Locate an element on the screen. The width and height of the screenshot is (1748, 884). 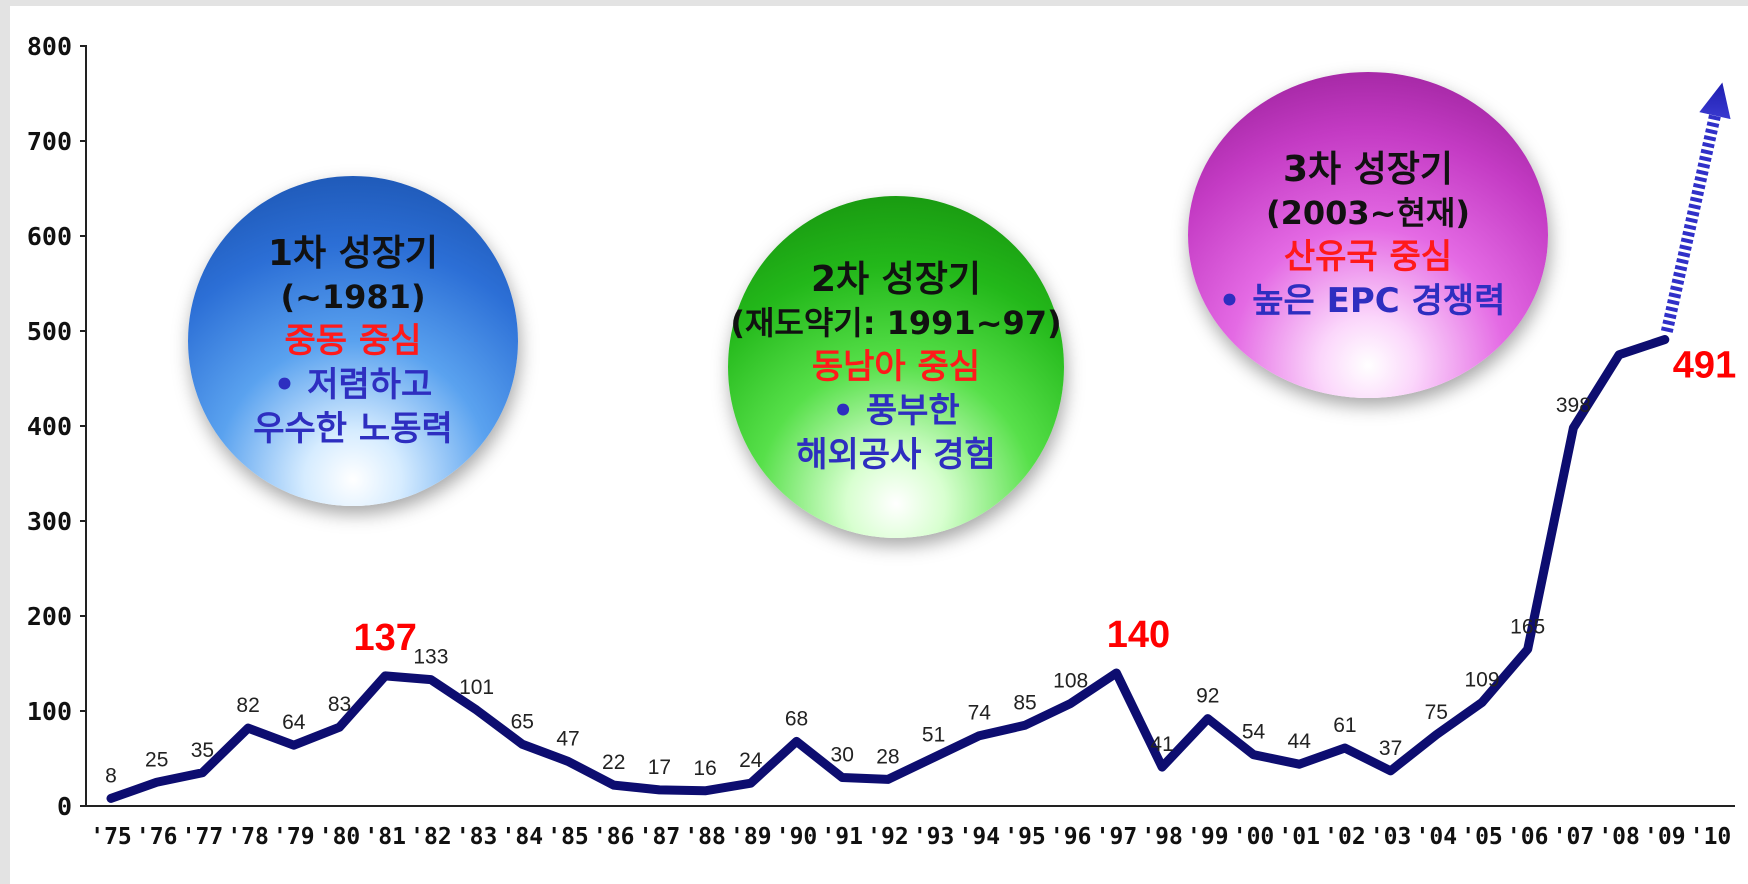
x-tick-label: '95 is located at coordinates (1025, 837).